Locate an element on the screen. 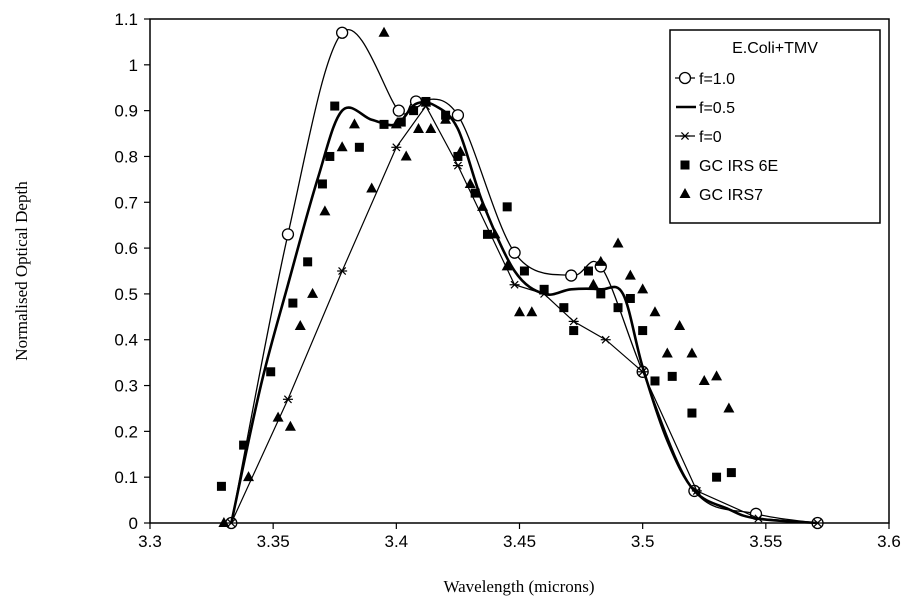 Image resolution: width=908 pixels, height=603 pixels. x-tick-label: 3.5 is located at coordinates (643, 541).